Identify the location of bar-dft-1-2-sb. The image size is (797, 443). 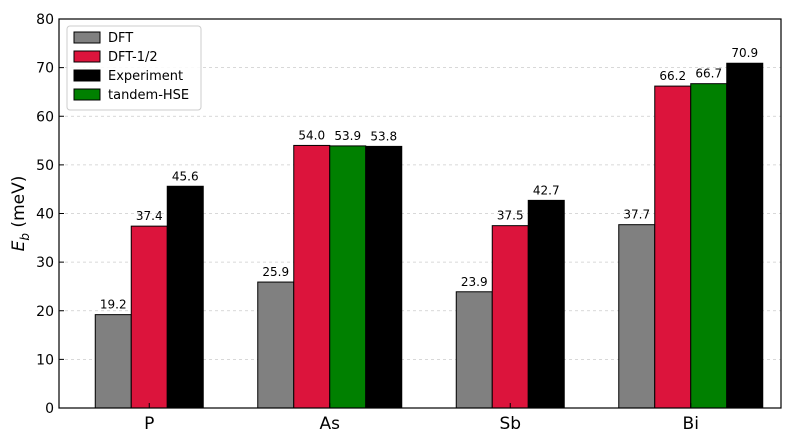
(510, 317).